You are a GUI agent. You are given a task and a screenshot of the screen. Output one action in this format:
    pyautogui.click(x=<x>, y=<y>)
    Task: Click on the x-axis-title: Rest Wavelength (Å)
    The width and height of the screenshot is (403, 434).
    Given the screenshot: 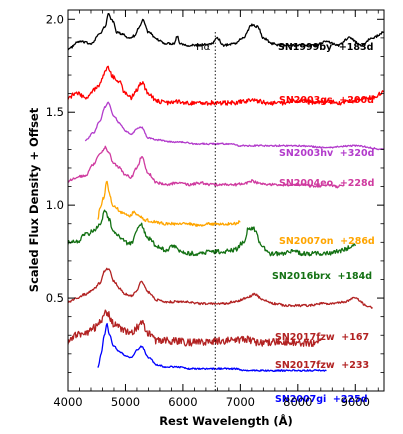 What is the action you would take?
    pyautogui.click(x=226, y=420)
    